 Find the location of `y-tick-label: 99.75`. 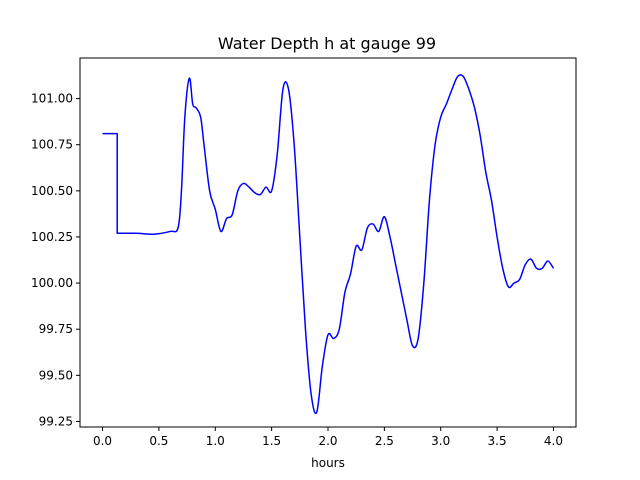

y-tick-label: 99.75 is located at coordinates (56, 329).